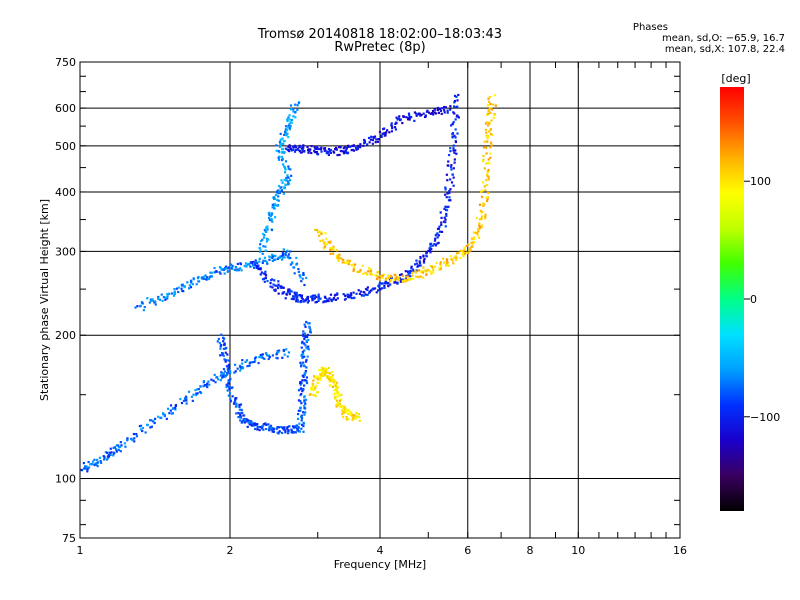 This screenshot has width=800, height=600. What do you see at coordinates (380, 564) in the screenshot?
I see `x-axis-label: Frequency [MHz]` at bounding box center [380, 564].